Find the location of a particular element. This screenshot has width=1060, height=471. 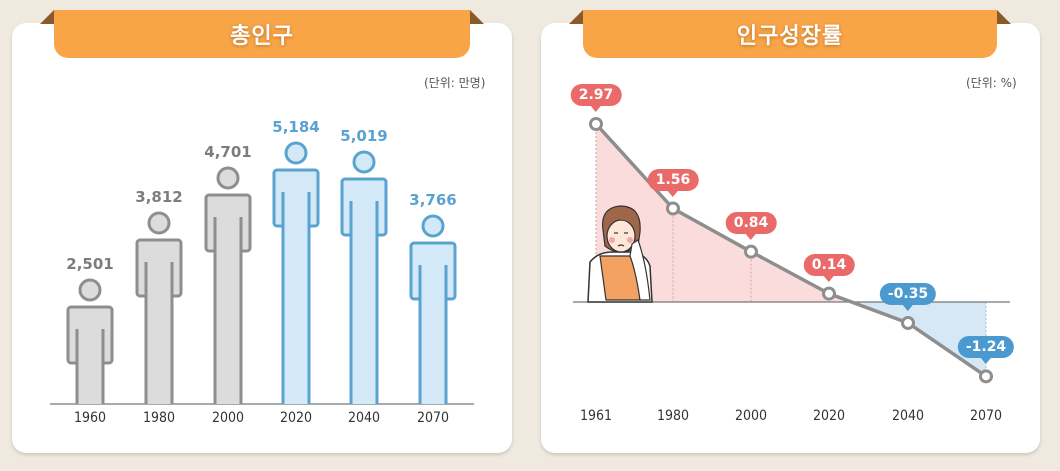

growth-rate-unit: (단위: %) is located at coordinates (991, 83).